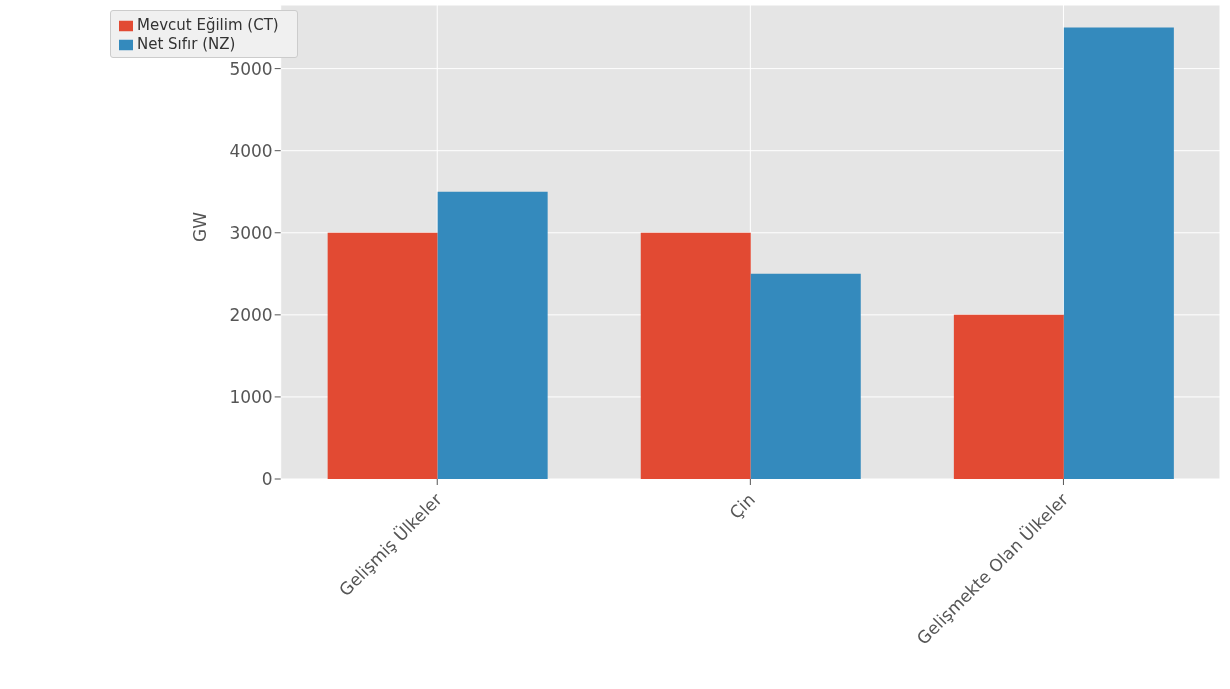 The image size is (1230, 689). I want to click on y-axis-title: GW, so click(199, 226).